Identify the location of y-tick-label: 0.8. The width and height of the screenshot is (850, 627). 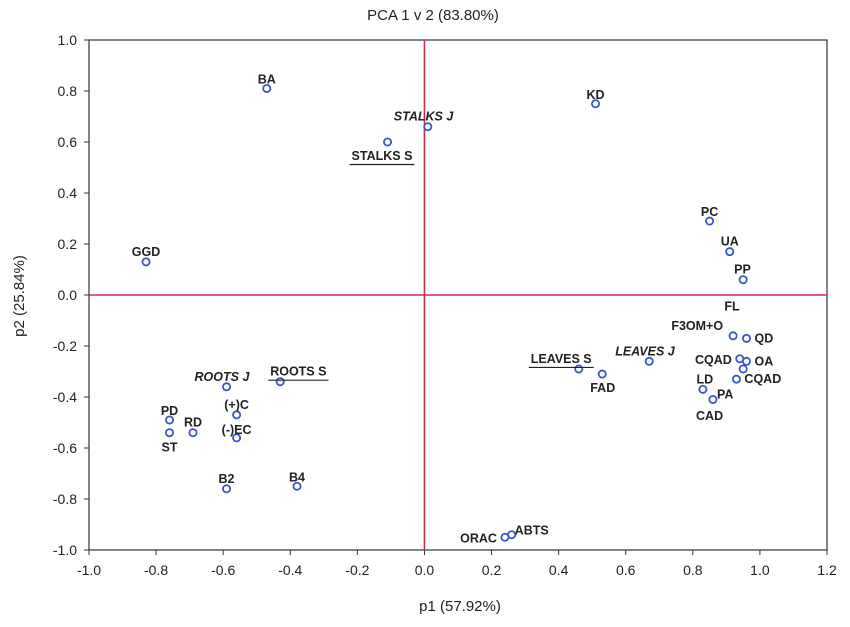
(68, 91).